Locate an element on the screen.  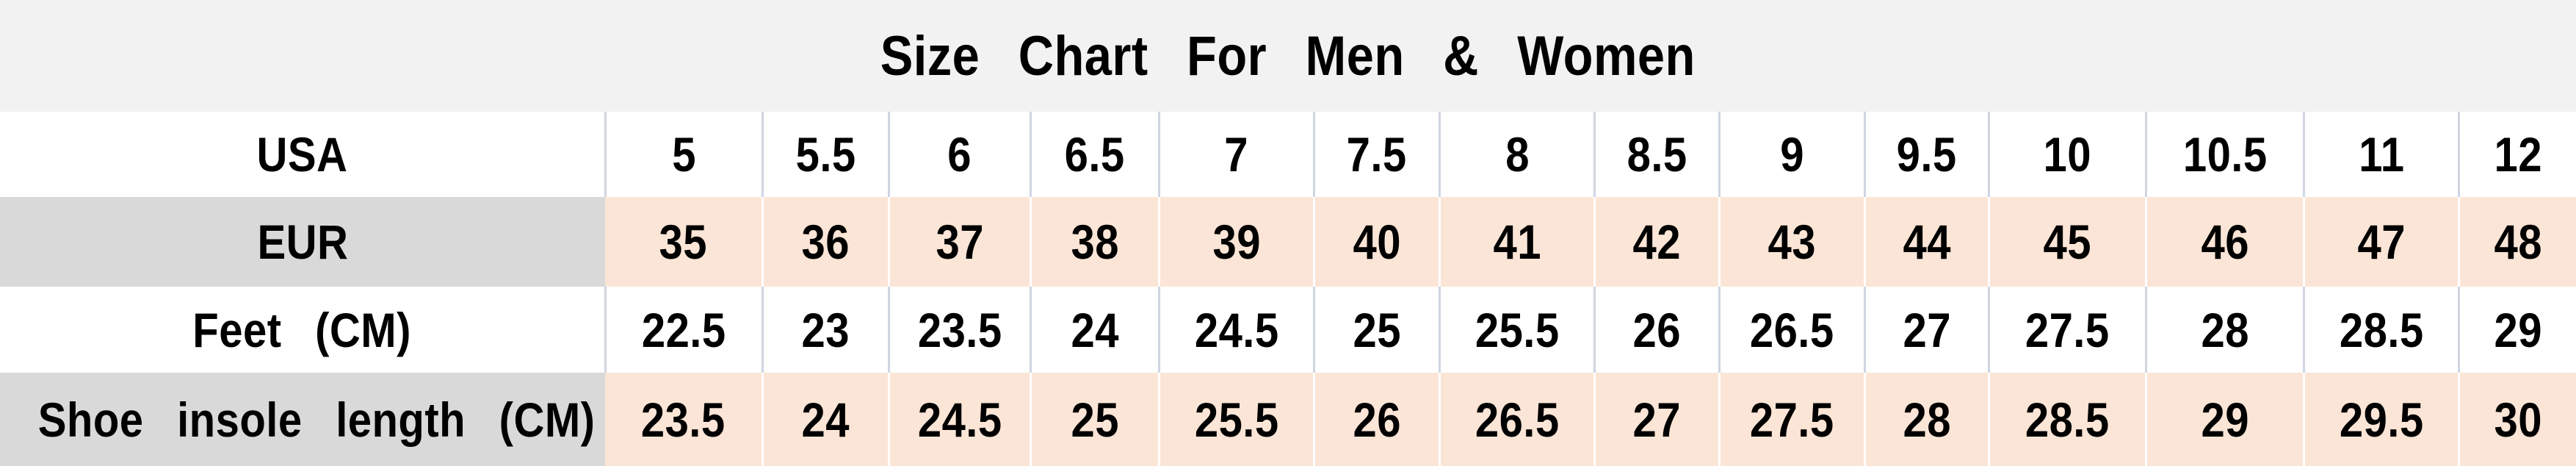
size-value-cell: 8.5 is located at coordinates (1656, 154).